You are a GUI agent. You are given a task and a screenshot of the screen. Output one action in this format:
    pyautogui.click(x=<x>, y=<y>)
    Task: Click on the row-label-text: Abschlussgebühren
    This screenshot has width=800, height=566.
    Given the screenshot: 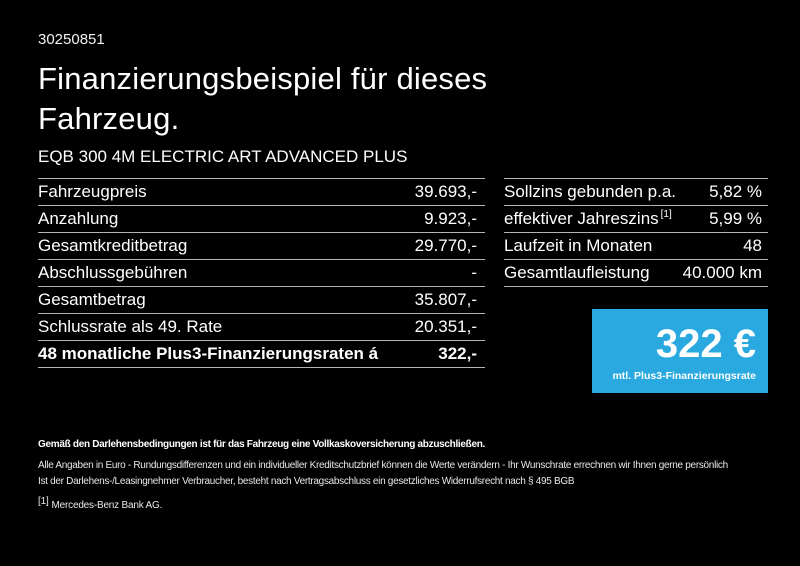 What is the action you would take?
    pyautogui.click(x=113, y=272)
    